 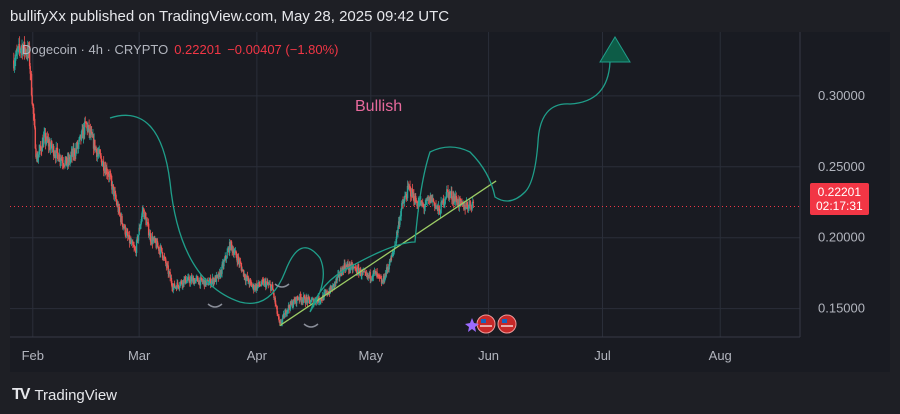 What do you see at coordinates (198, 49) in the screenshot?
I see `legend-price: 0.22201` at bounding box center [198, 49].